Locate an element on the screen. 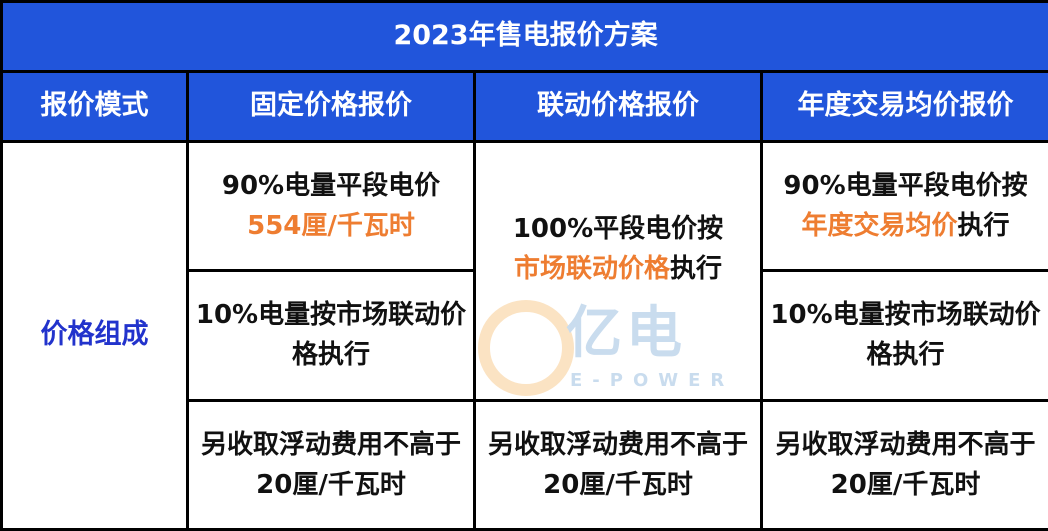 This screenshot has height=531, width=1048. fixed-cell-1: 90%电量平段电价 554厘/千瓦时 is located at coordinates (331, 206).